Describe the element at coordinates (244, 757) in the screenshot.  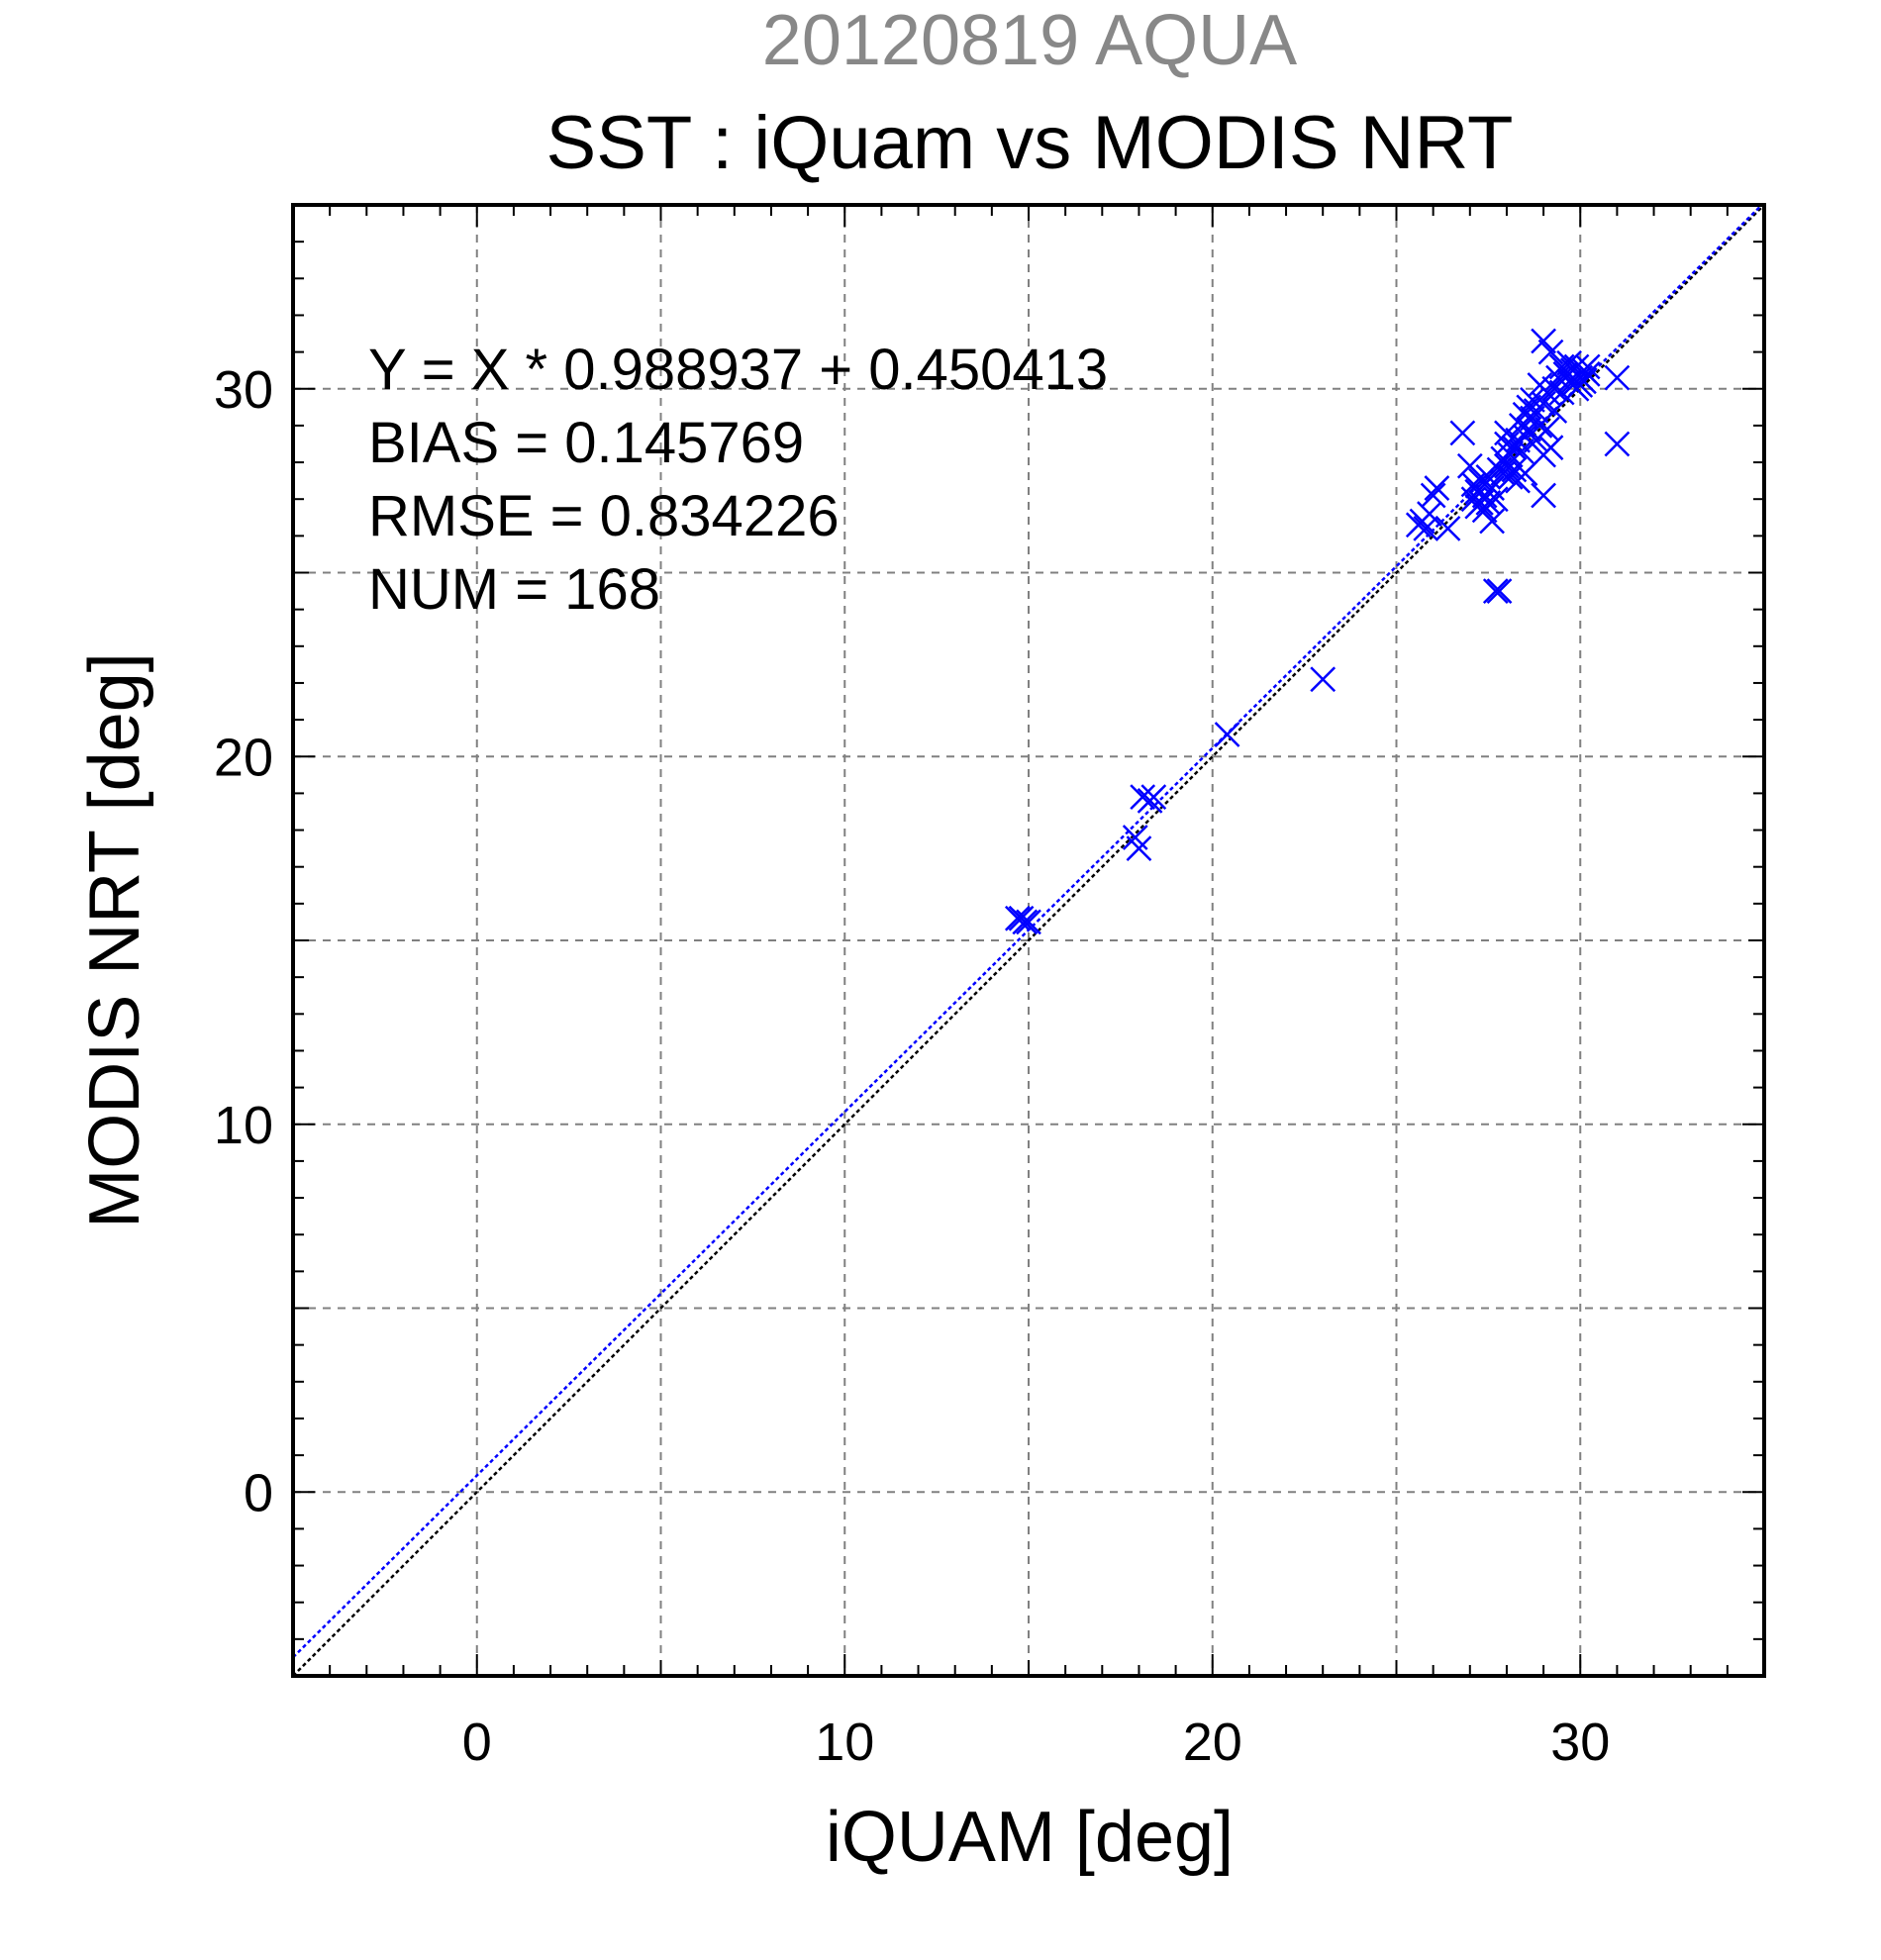
I see `y-tick-label: 20` at that location.